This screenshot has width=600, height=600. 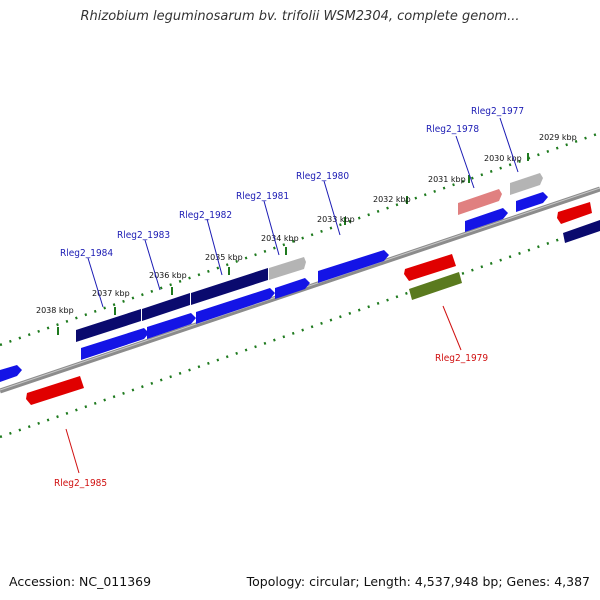 What do you see at coordinates (143, 235) in the screenshot?
I see `gene-label: Rleg2_1983` at bounding box center [143, 235].